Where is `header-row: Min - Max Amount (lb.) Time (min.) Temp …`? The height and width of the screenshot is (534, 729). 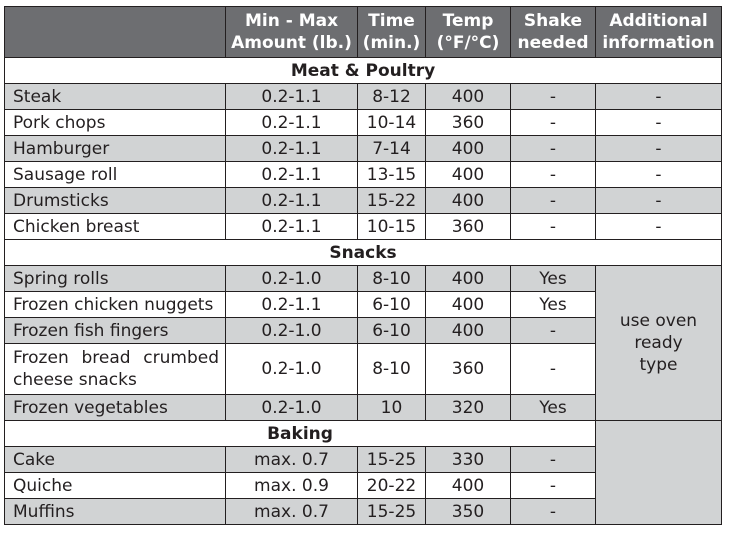 header-row: Min - Max Amount (lb.) Time (min.) Temp … is located at coordinates (363, 32).